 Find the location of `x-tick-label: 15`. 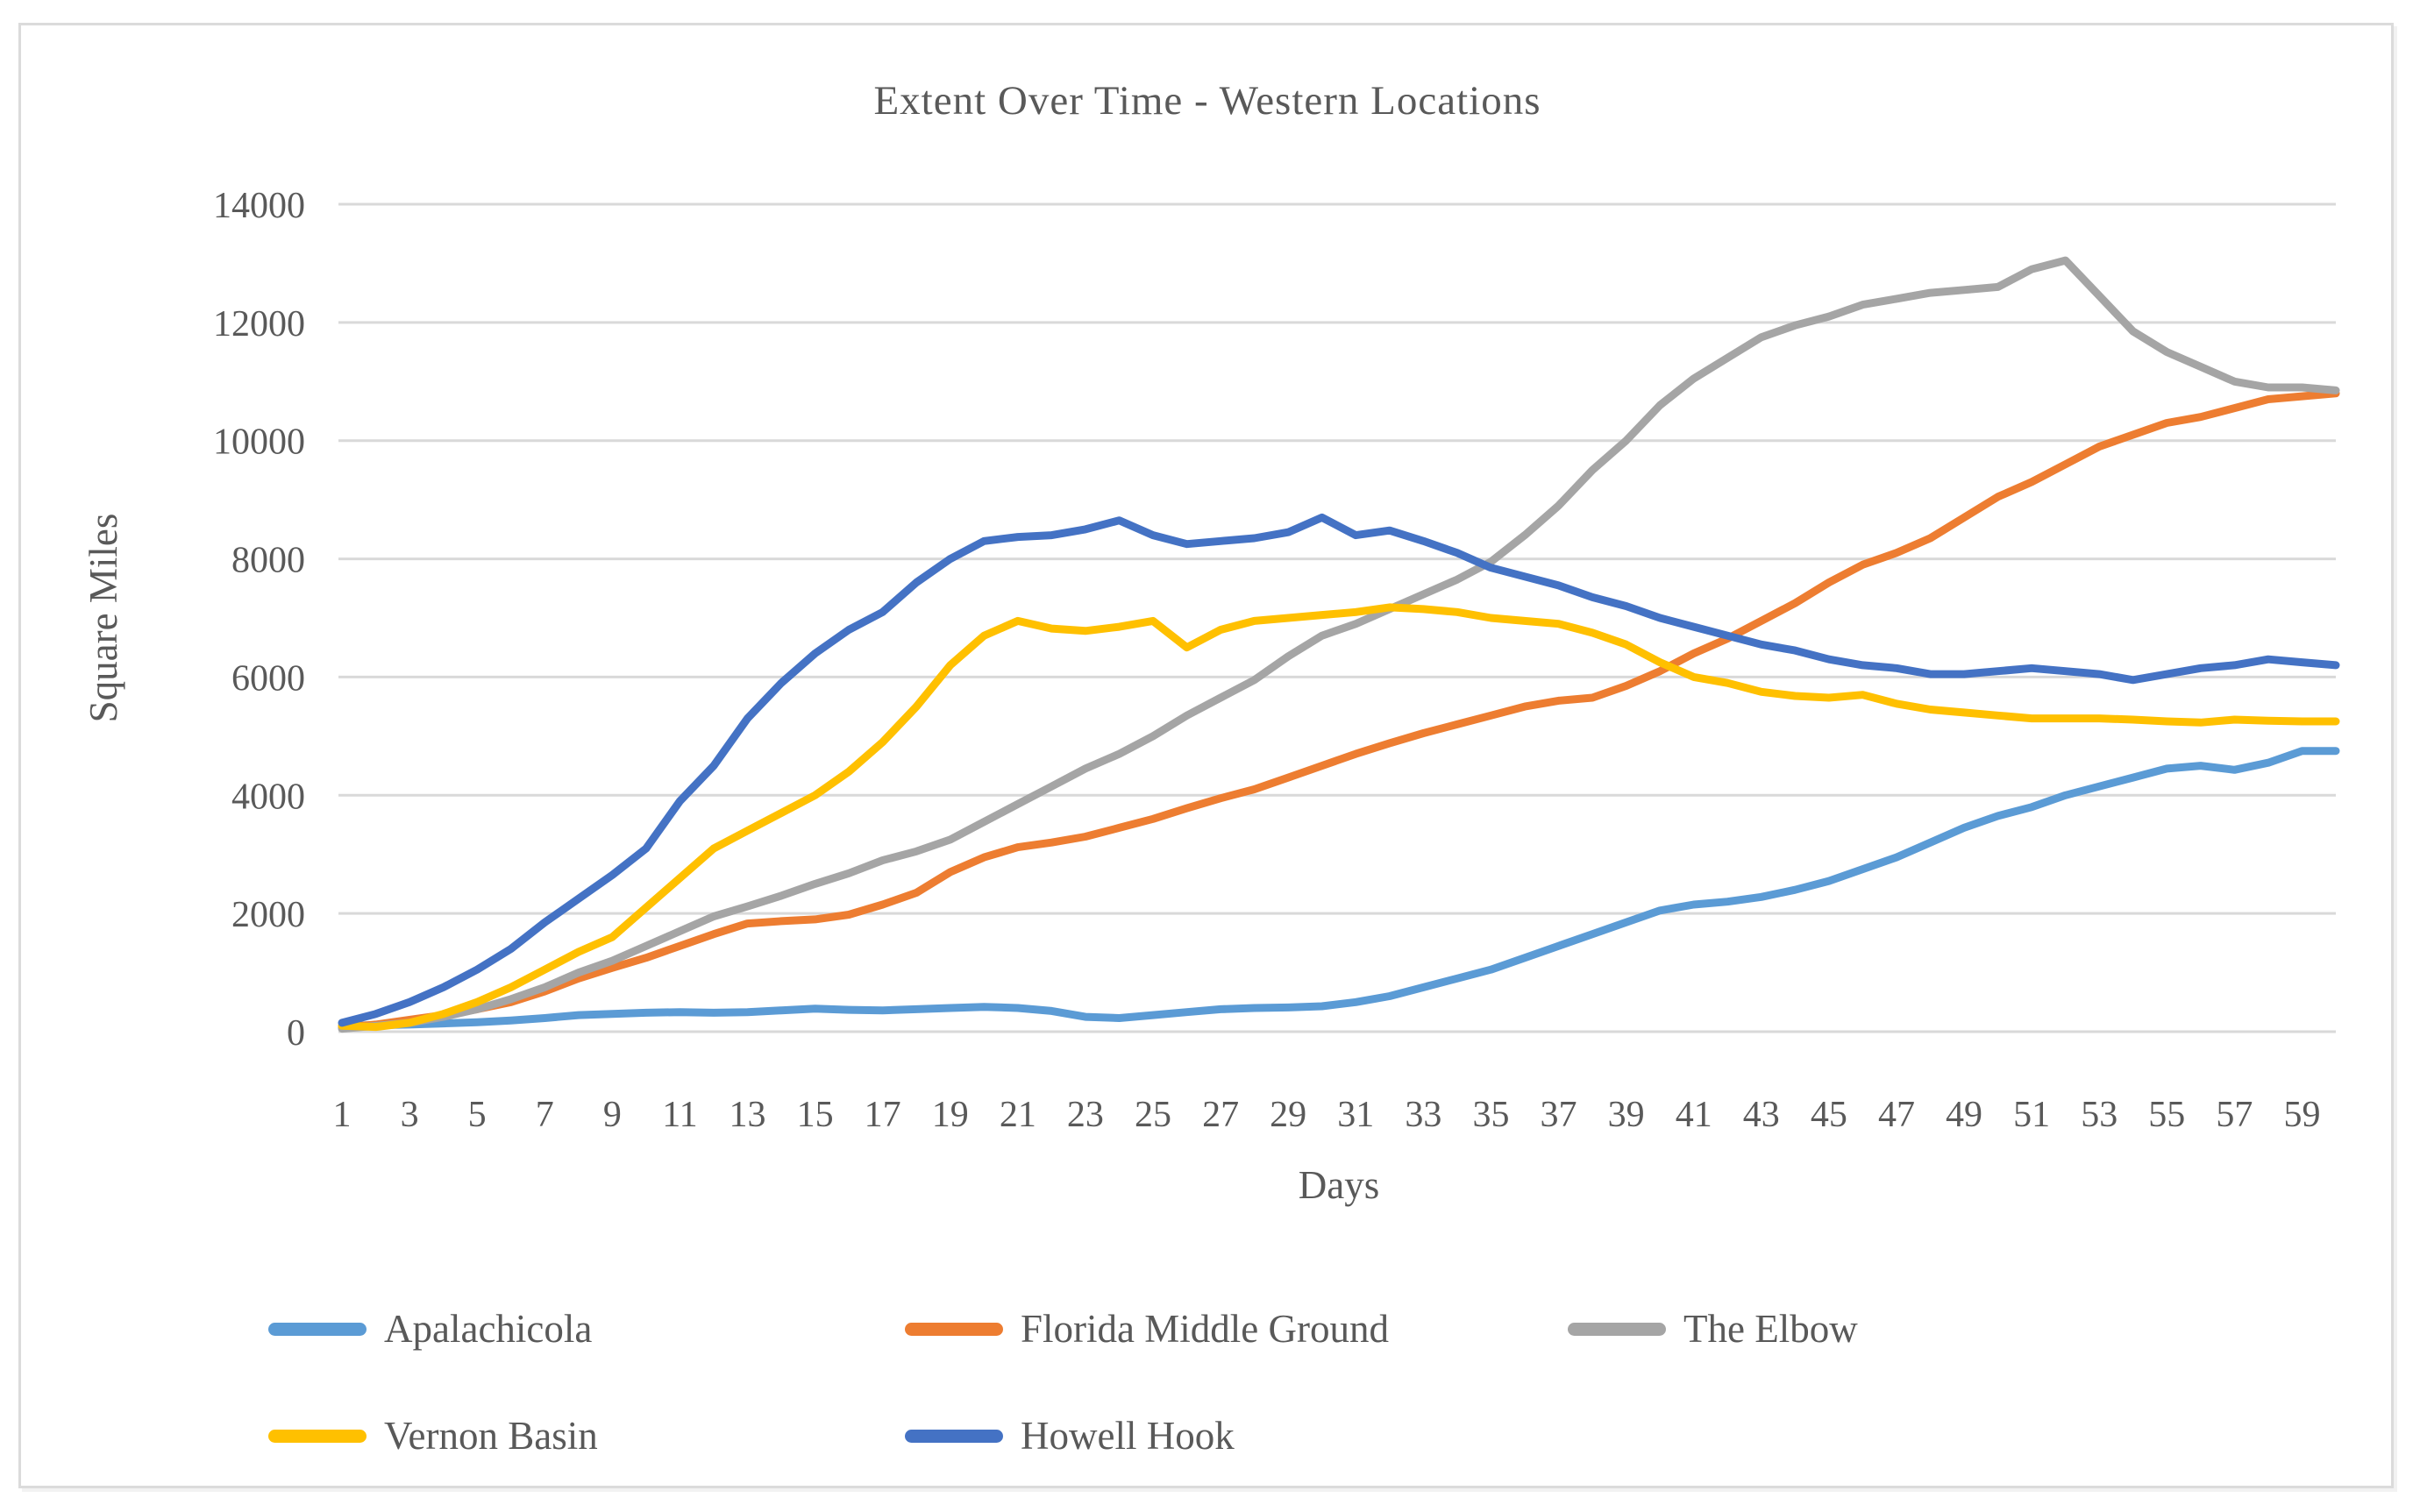

x-tick-label: 15 is located at coordinates (815, 1115).